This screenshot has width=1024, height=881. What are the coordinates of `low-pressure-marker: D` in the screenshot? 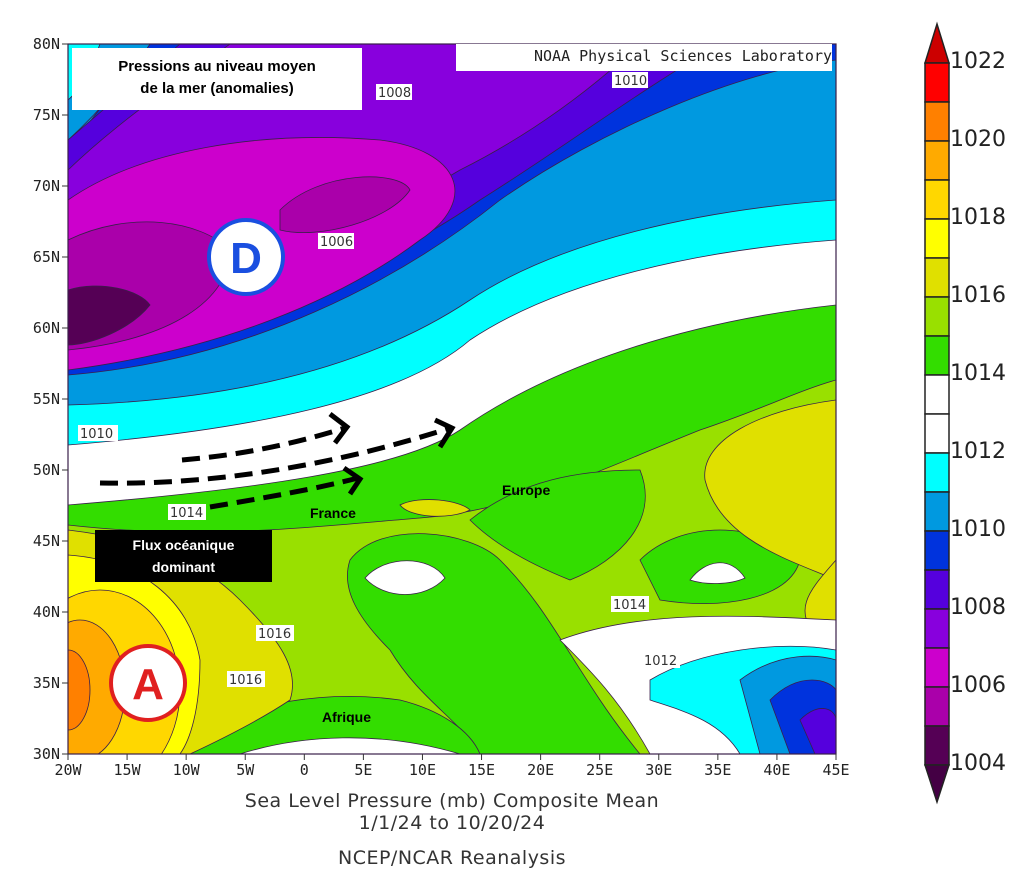 It's located at (246, 257).